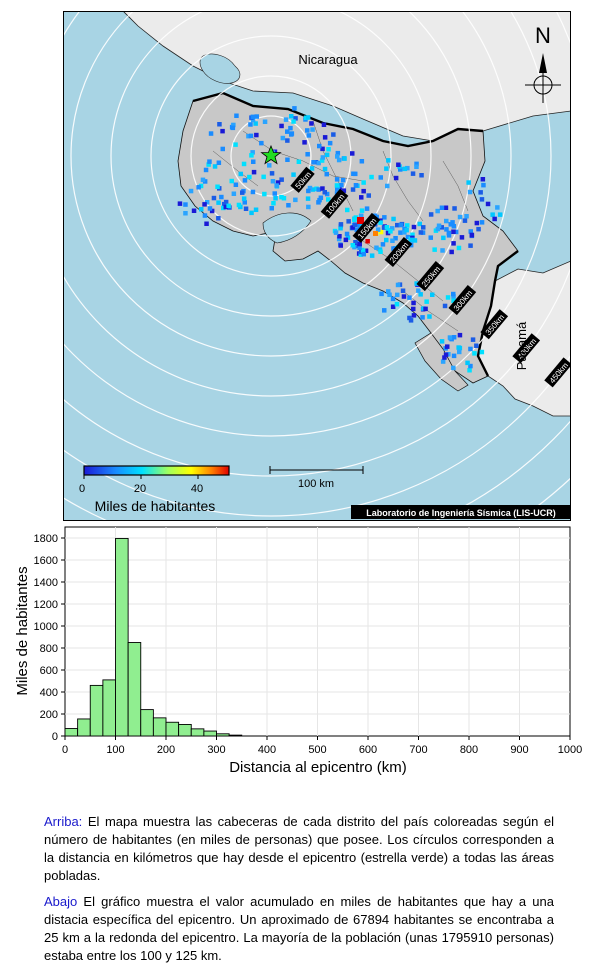  I want to click on scale-bar: 100 km, so click(316, 478).